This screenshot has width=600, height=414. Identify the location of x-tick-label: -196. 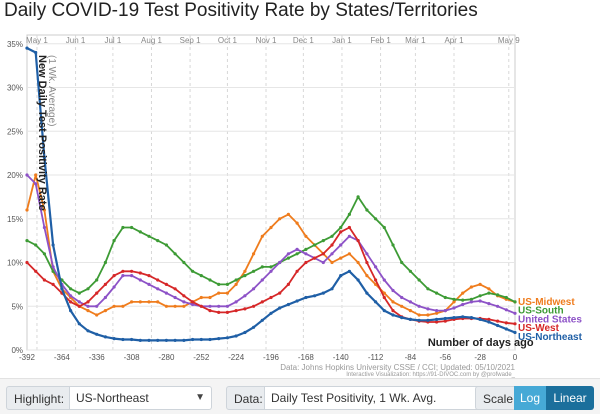
(271, 357).